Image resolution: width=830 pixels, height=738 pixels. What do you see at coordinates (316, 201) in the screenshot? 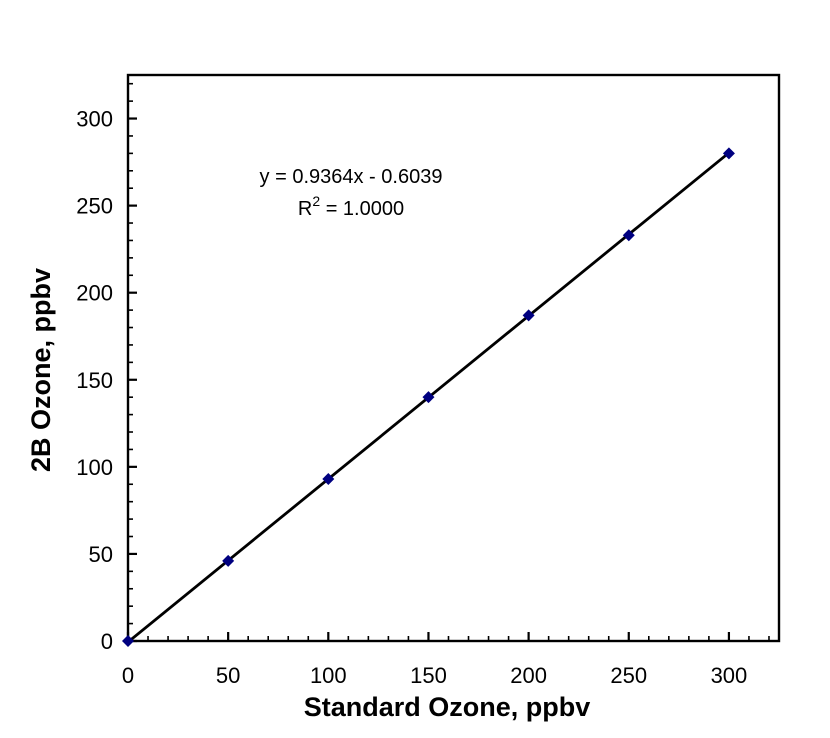
I see `r-squared-exponent: 2` at bounding box center [316, 201].